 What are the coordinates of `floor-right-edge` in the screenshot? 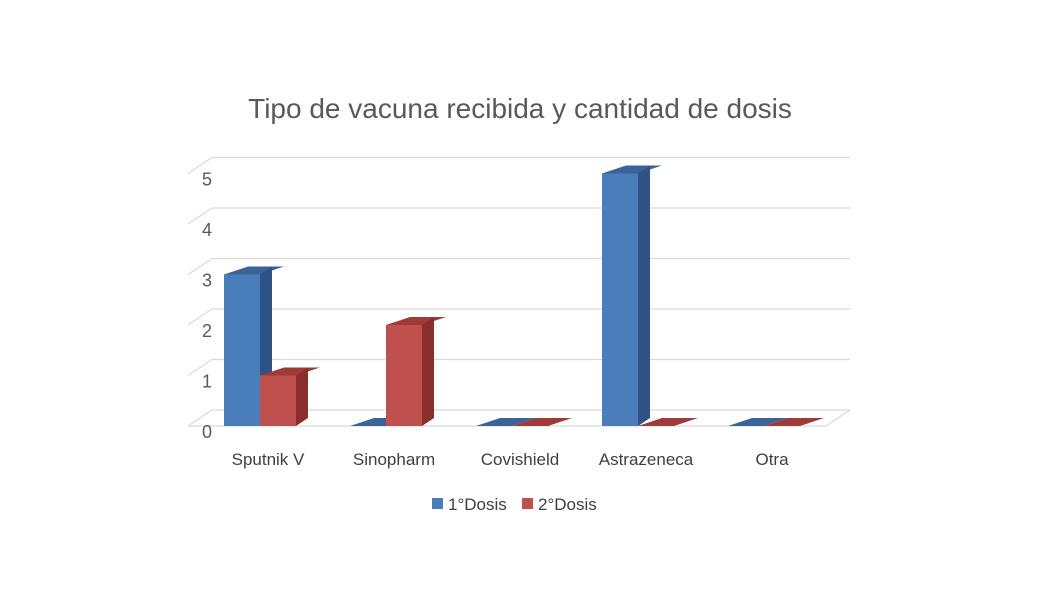 It's located at (838, 418).